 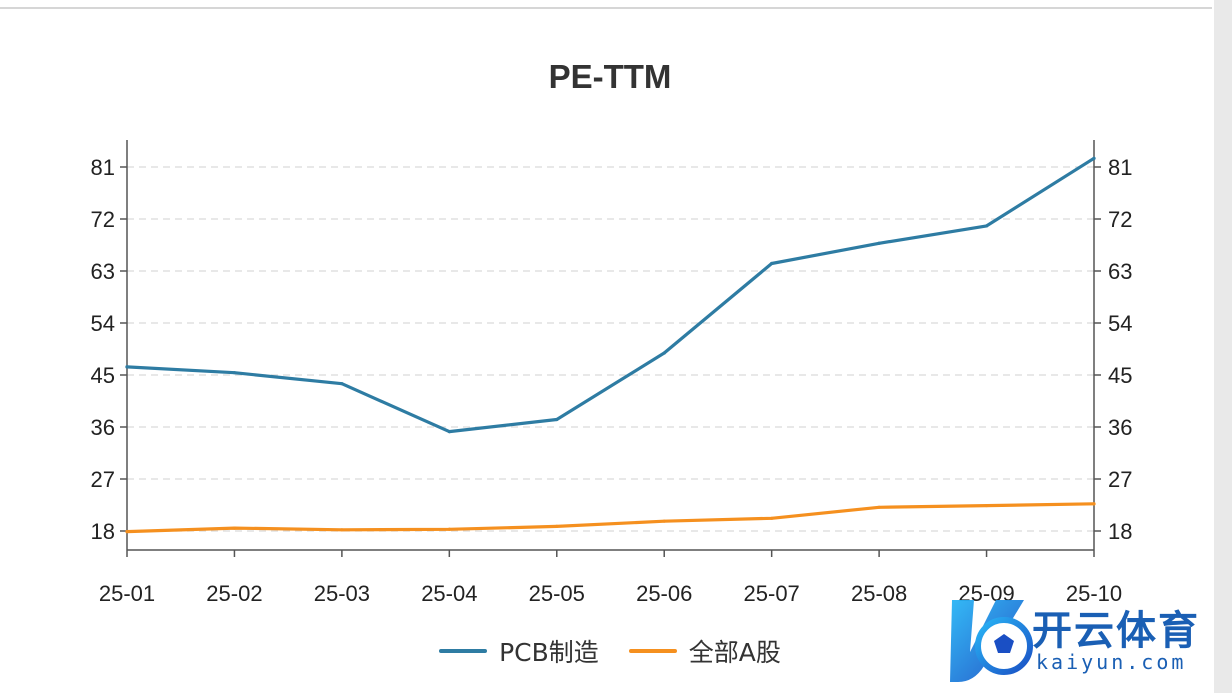 What do you see at coordinates (463, 651) in the screenshot?
I see `legend-swatch-pcb` at bounding box center [463, 651].